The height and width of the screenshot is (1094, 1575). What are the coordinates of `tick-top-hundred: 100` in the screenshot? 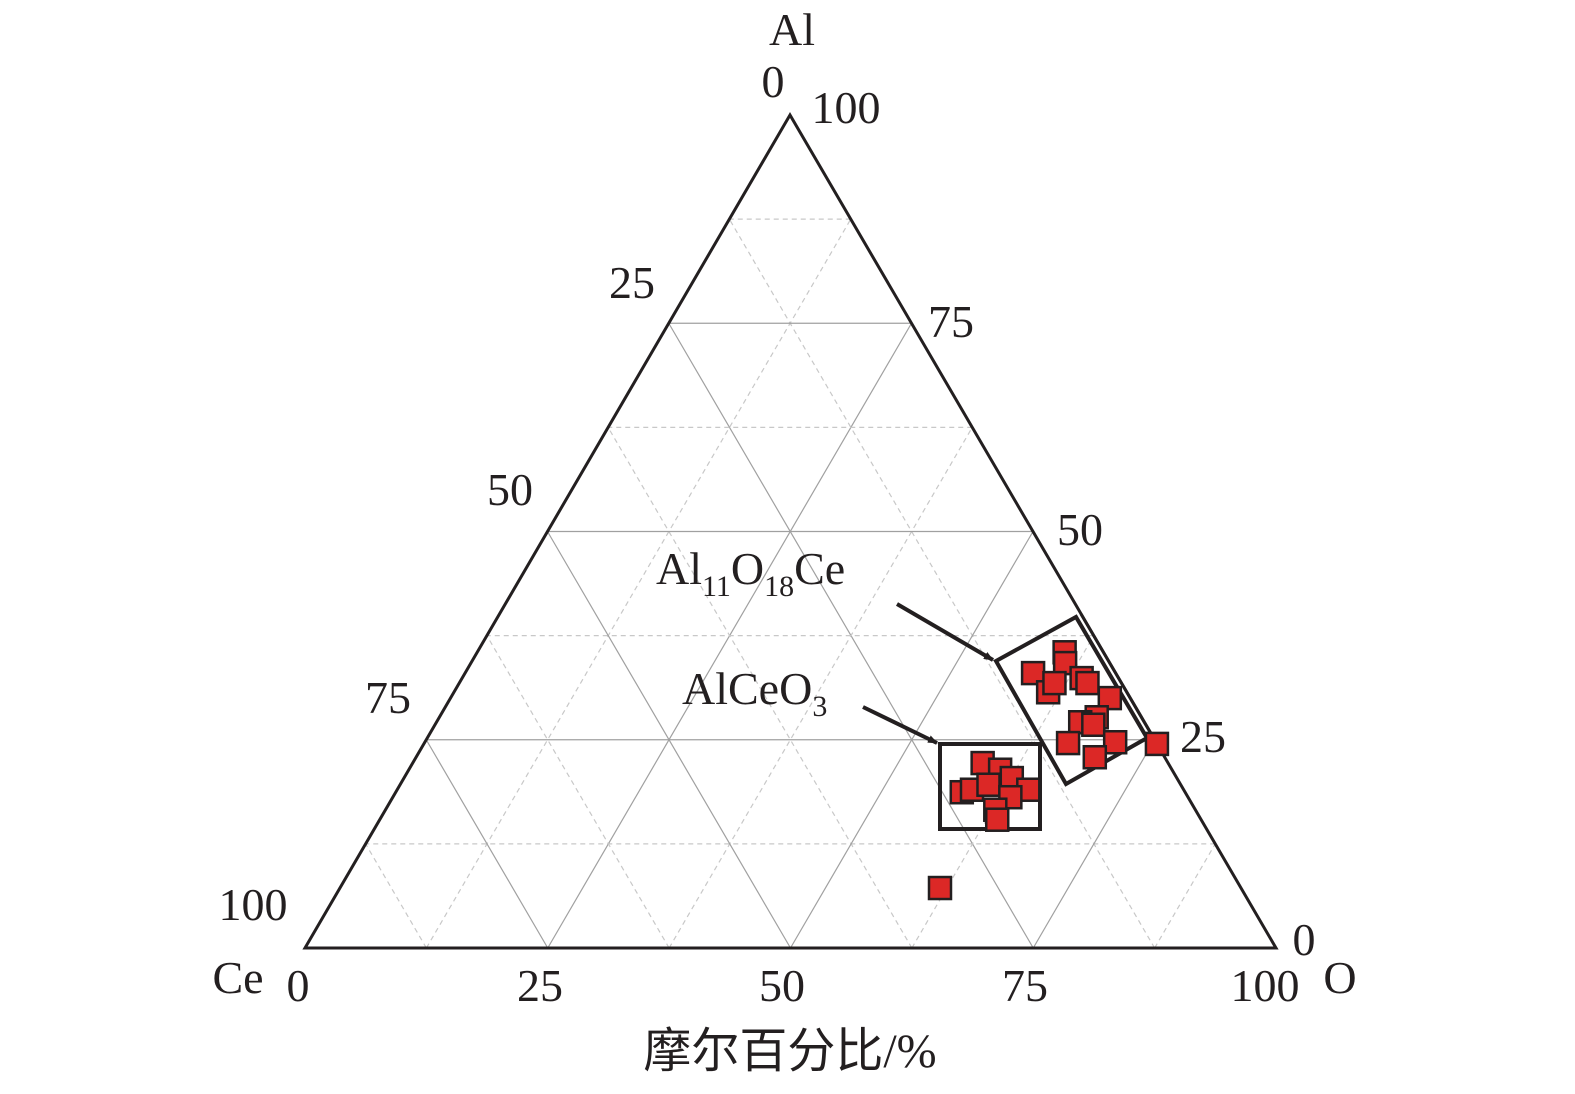 It's located at (846, 107).